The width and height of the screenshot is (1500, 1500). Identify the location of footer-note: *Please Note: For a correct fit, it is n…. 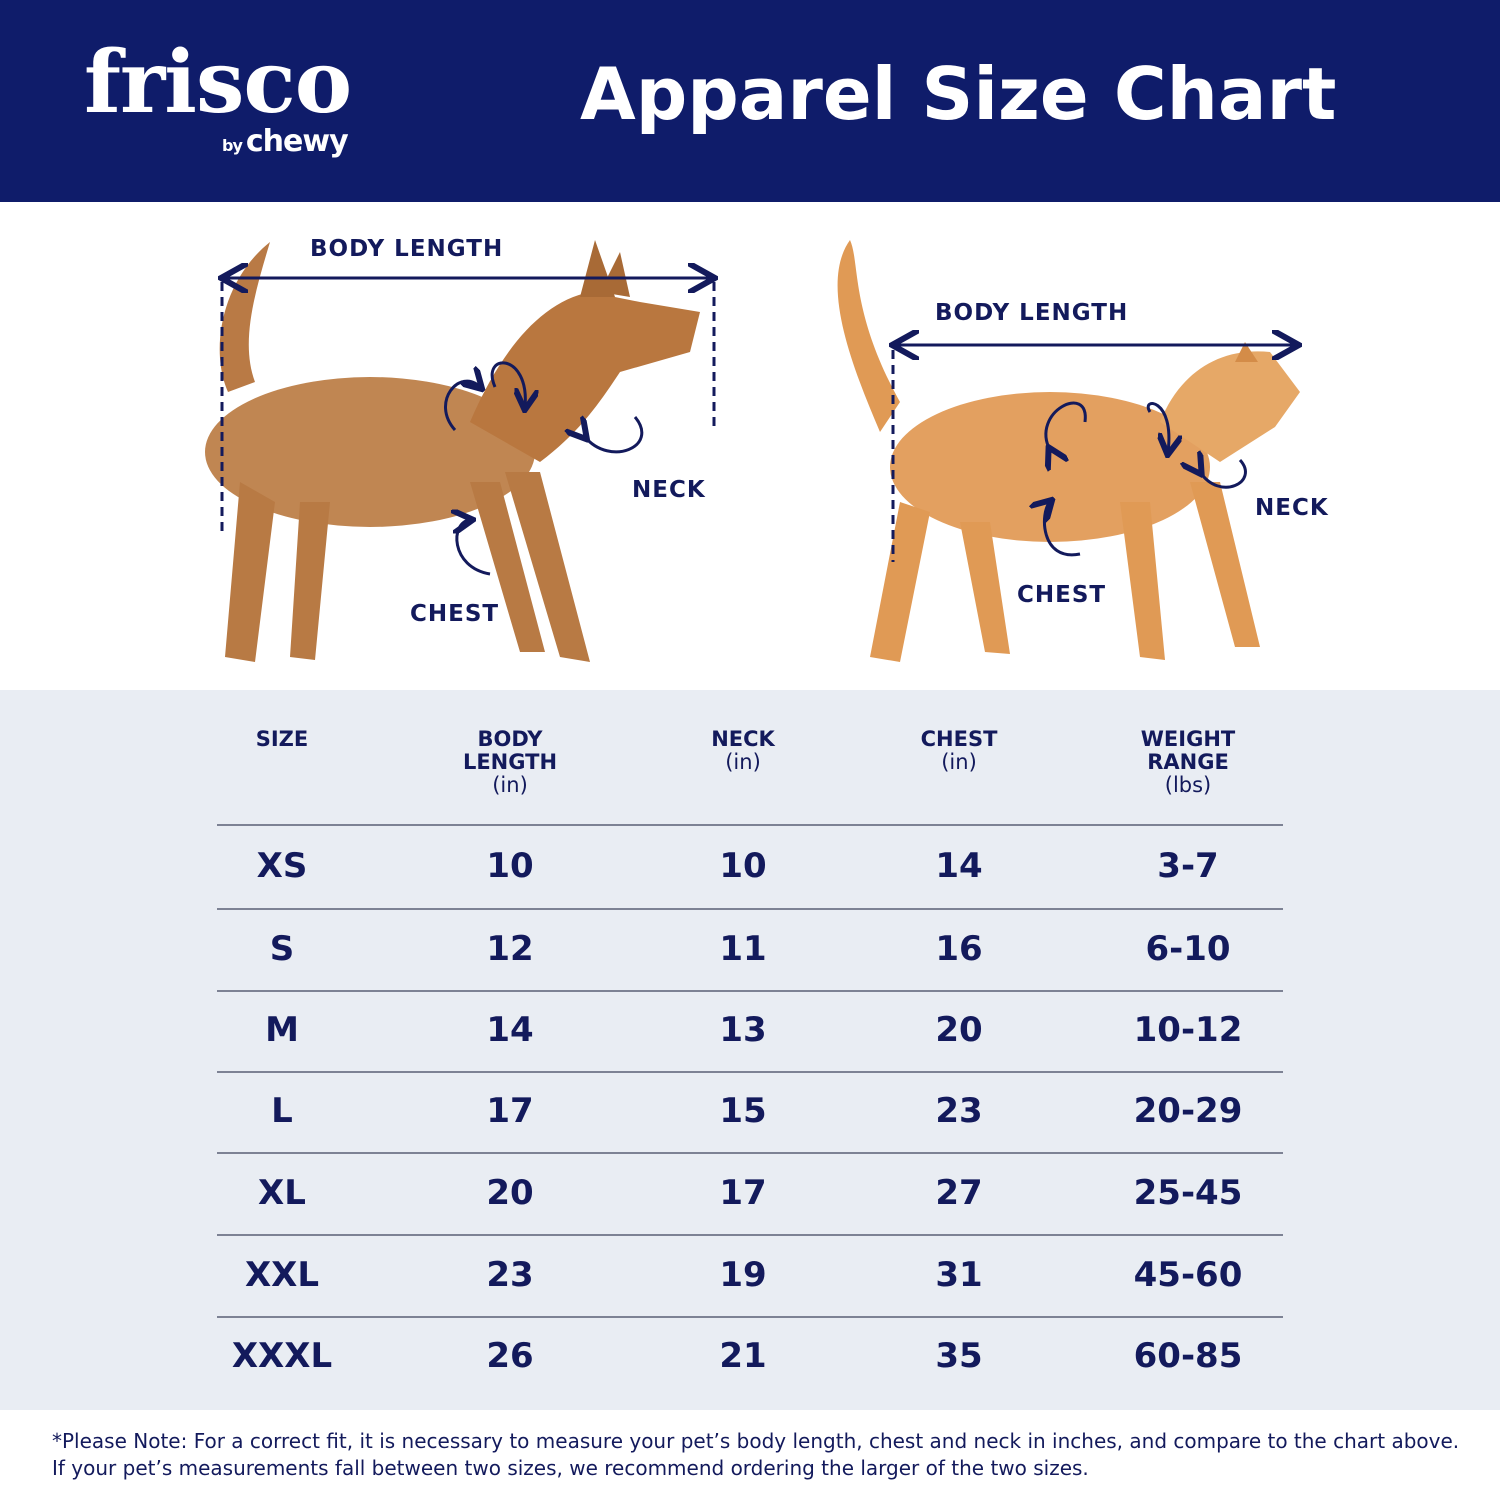
(756, 1454).